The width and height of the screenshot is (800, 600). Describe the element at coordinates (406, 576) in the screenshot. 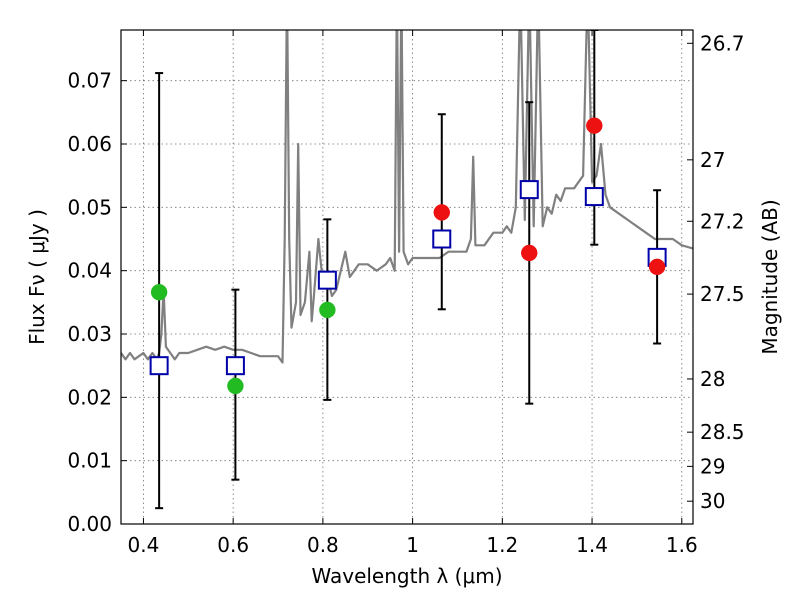

I see `x-axis-label: Wavelength λ (μm)` at that location.